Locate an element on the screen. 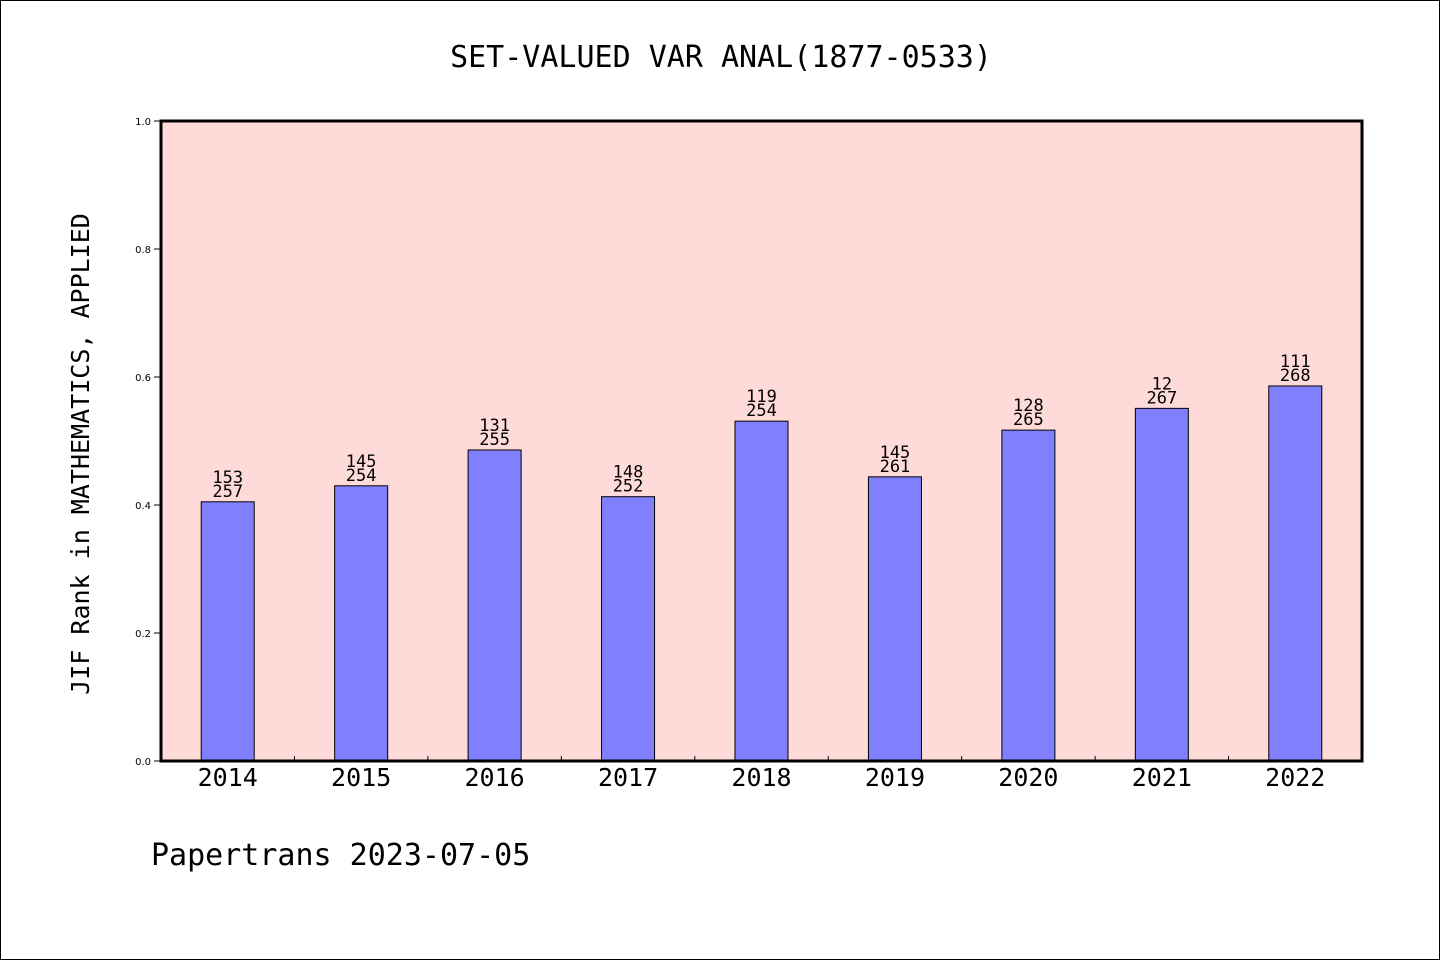  y-axis-label: JIF Rank in MATHEMATICS, APPLIED is located at coordinates (80, 454).